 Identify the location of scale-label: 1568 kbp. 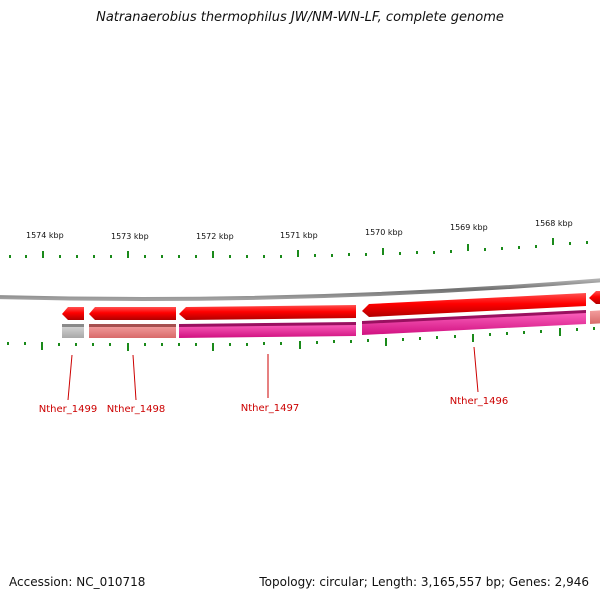
(554, 223).